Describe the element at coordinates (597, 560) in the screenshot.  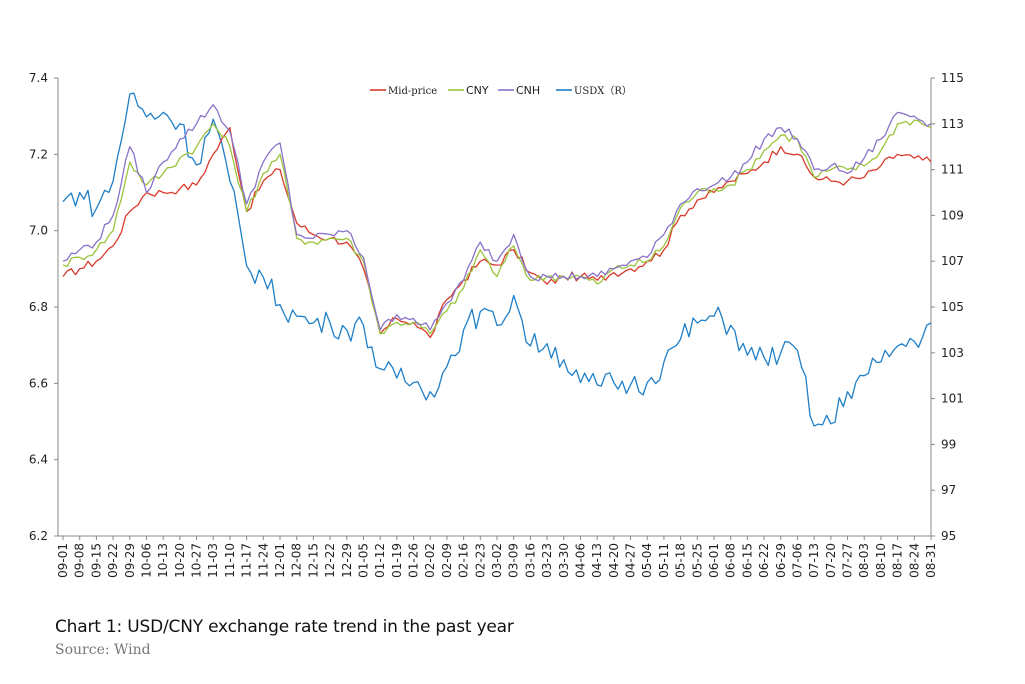
I see `x-tick-label: 04-13` at that location.